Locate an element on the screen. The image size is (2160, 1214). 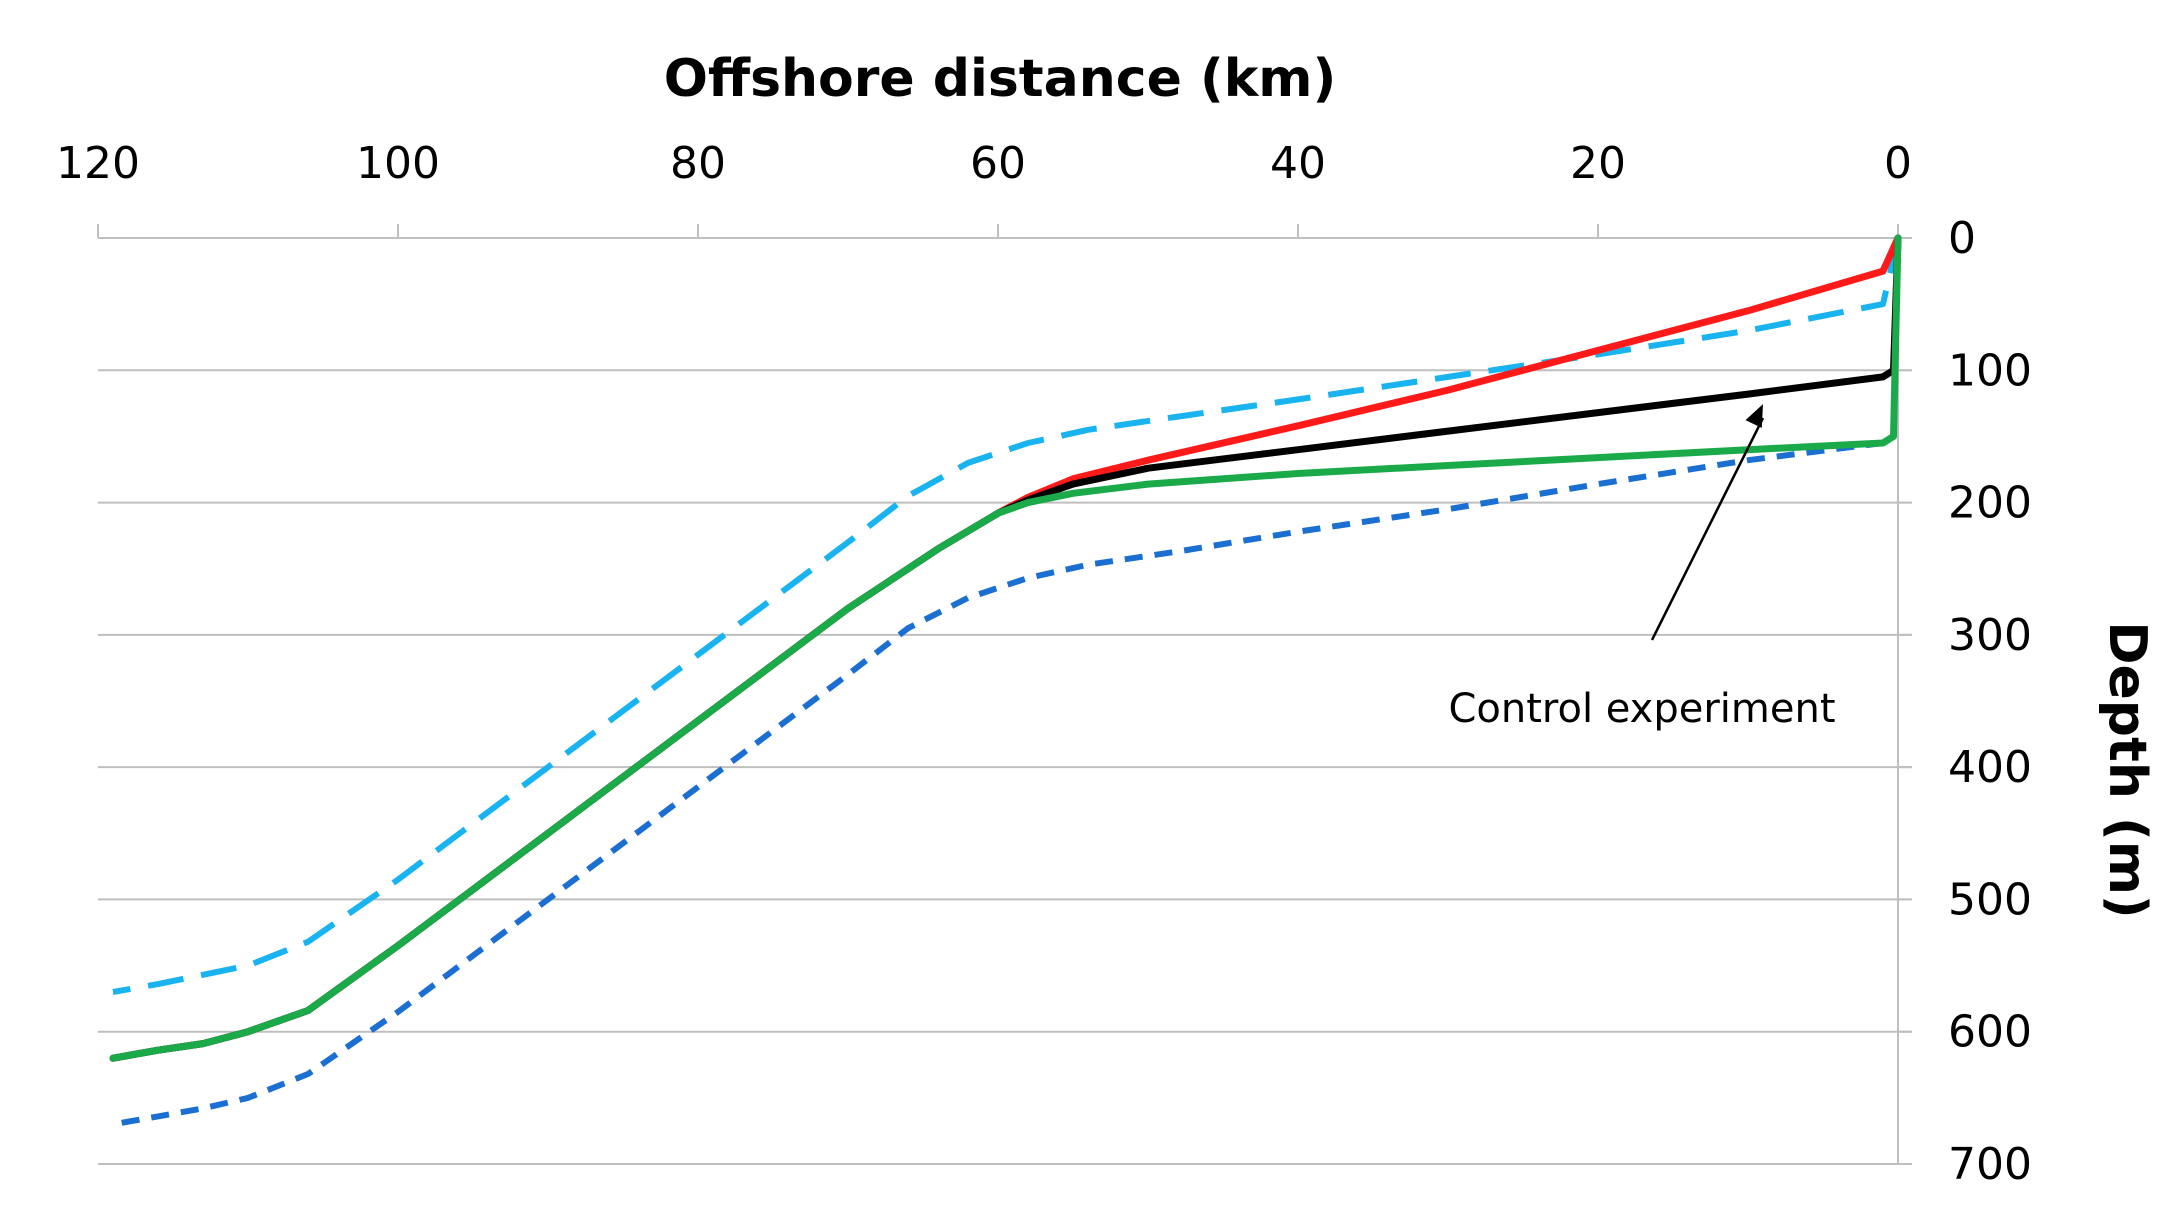
x-tick-label-20: 20 is located at coordinates (1598, 163).